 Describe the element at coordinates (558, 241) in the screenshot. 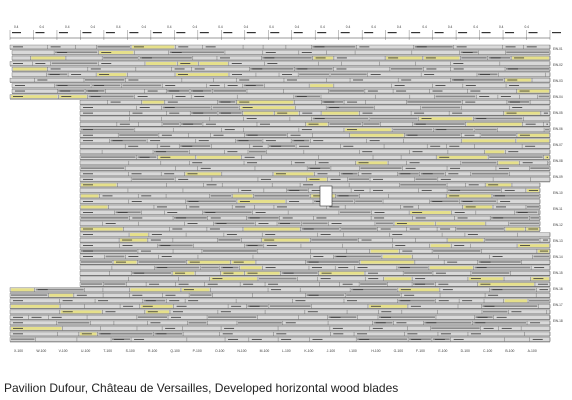

I see `right-label: EW-13` at that location.